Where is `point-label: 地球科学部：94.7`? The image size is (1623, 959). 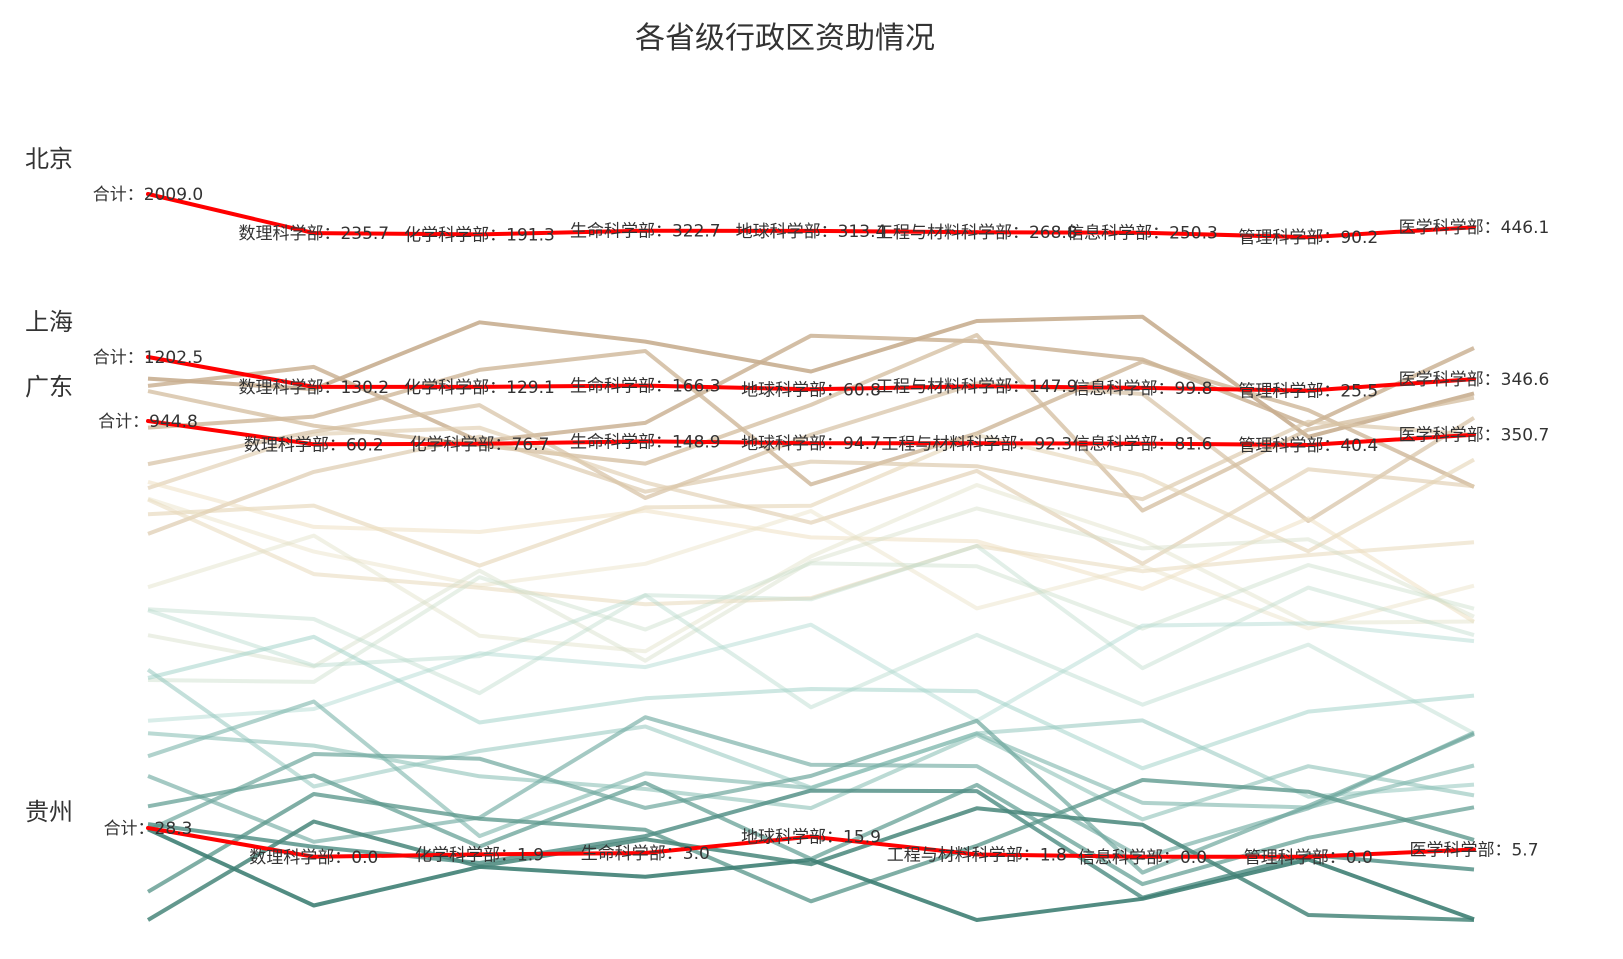
point-label: 地球科学部：94.7 is located at coordinates (811, 444).